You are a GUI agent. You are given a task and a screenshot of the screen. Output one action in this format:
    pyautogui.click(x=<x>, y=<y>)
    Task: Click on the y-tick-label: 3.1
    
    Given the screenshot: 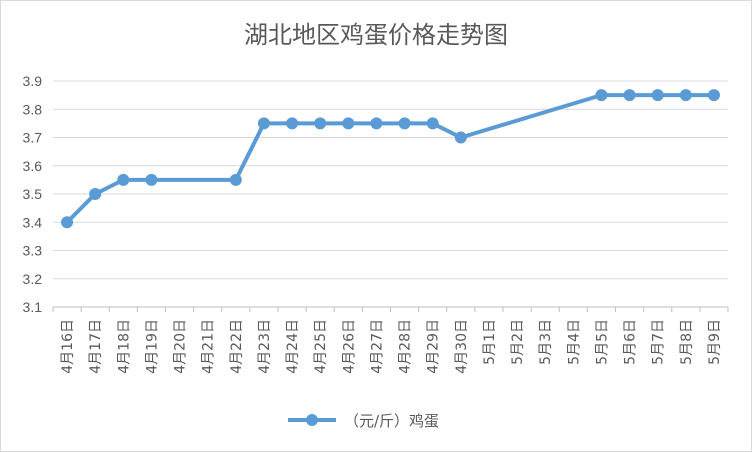 What is the action you would take?
    pyautogui.click(x=33, y=307)
    